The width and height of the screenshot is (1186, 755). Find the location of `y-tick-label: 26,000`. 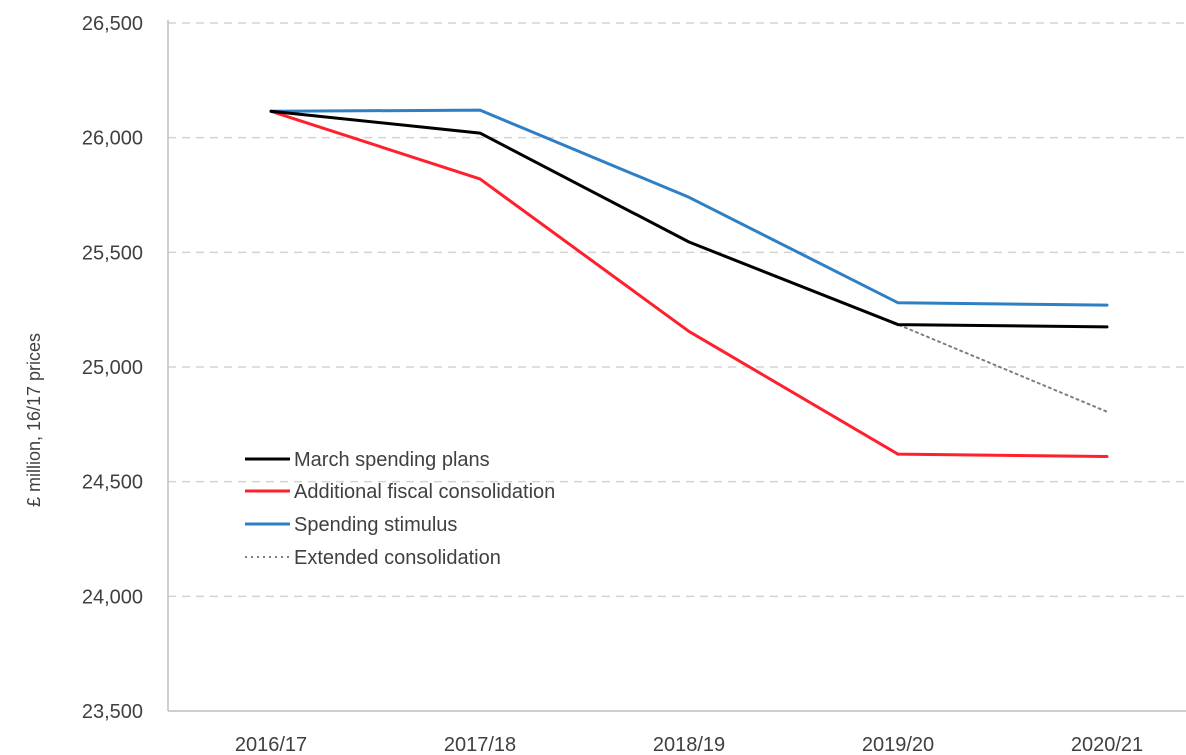

y-tick-label: 26,000 is located at coordinates (112, 139).